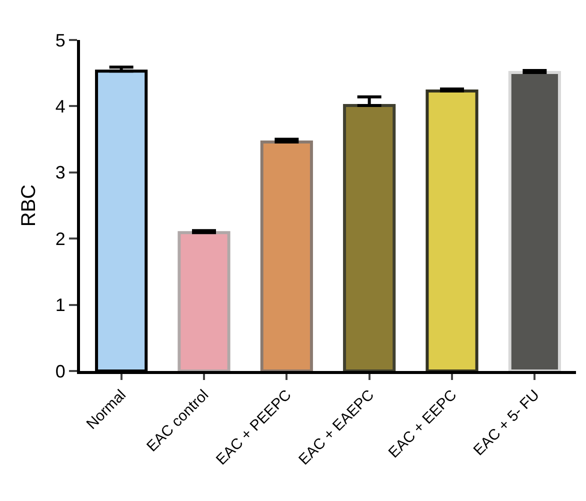 The image size is (586, 501). I want to click on y-tick-label: 4, so click(60, 106).